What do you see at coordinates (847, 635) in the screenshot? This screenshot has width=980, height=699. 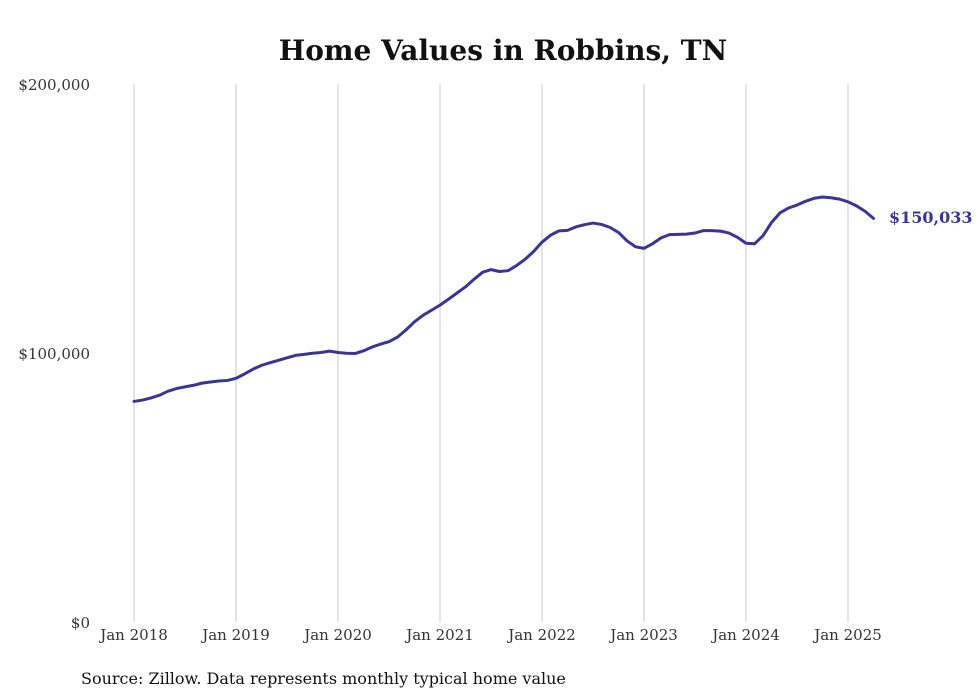 I see `x-tick-label: Jan 2025` at bounding box center [847, 635].